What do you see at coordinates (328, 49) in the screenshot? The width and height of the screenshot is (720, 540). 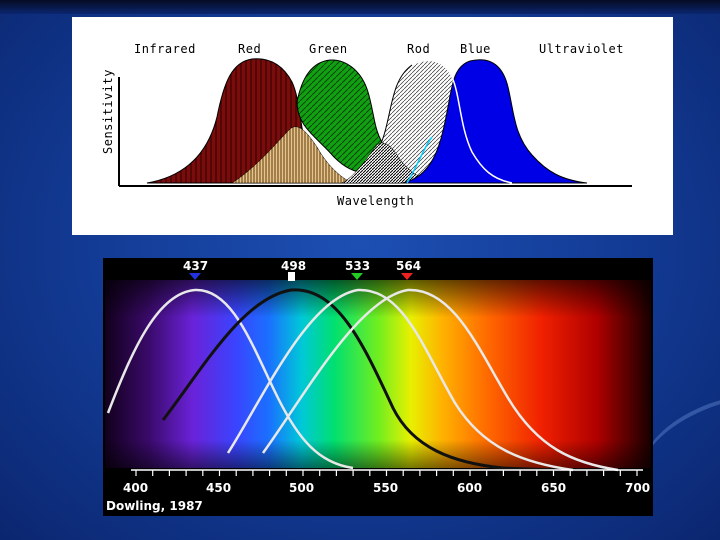 I see `label-green: Green` at bounding box center [328, 49].